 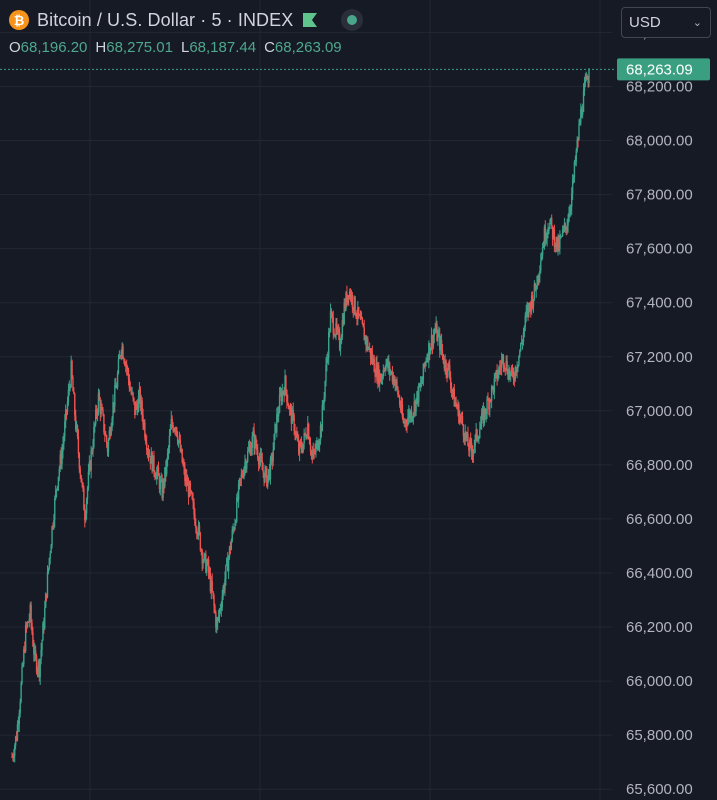 What do you see at coordinates (269, 47) in the screenshot?
I see `close-label: C` at bounding box center [269, 47].